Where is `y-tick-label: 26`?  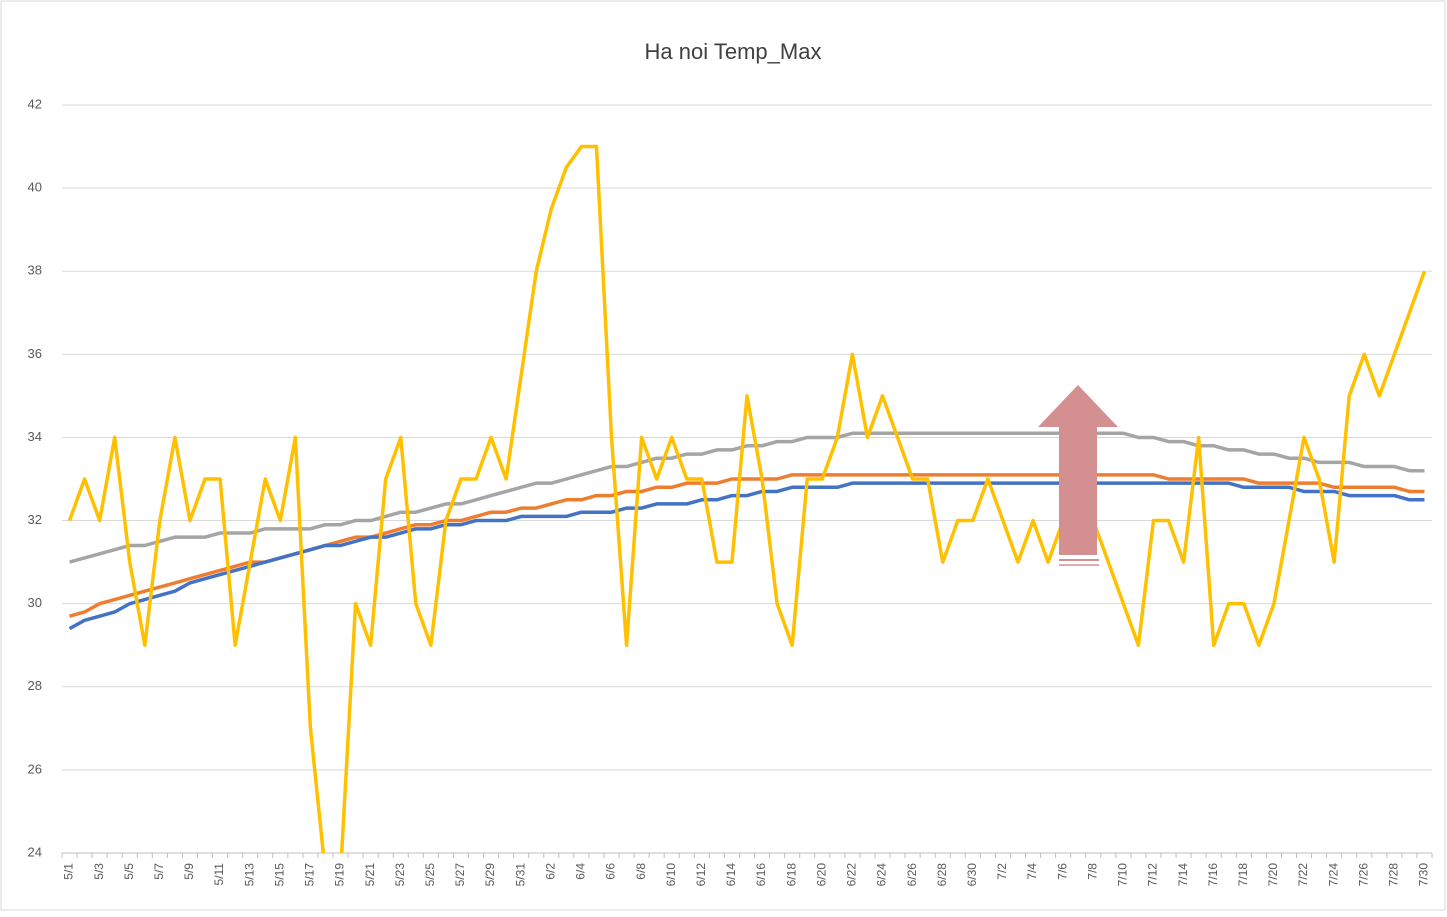
y-tick-label: 26 is located at coordinates (35, 768).